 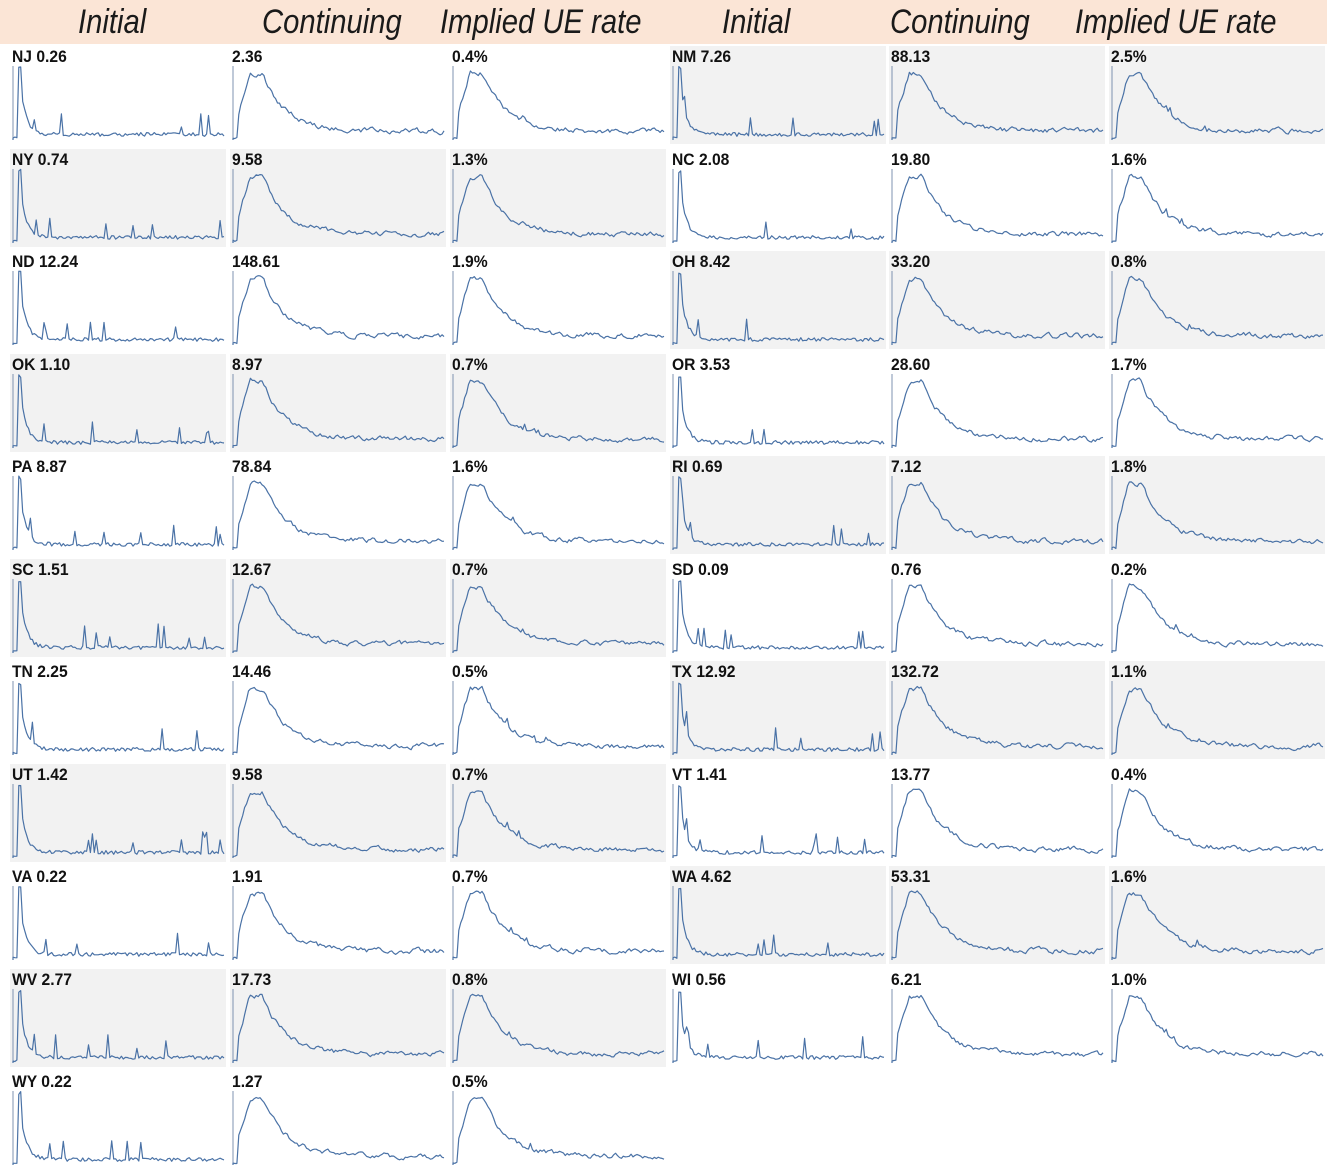 I want to click on sparkline-cell-or-initial: OR 3.53, so click(x=778, y=403).